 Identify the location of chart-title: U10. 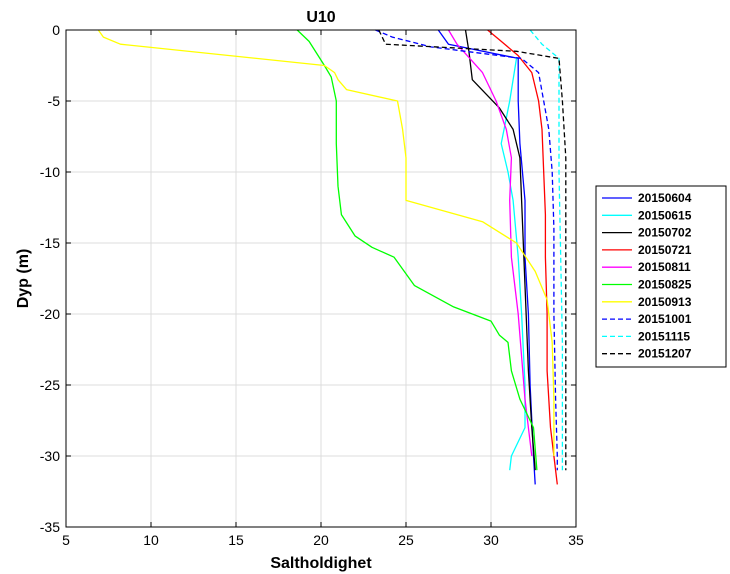
(320, 17).